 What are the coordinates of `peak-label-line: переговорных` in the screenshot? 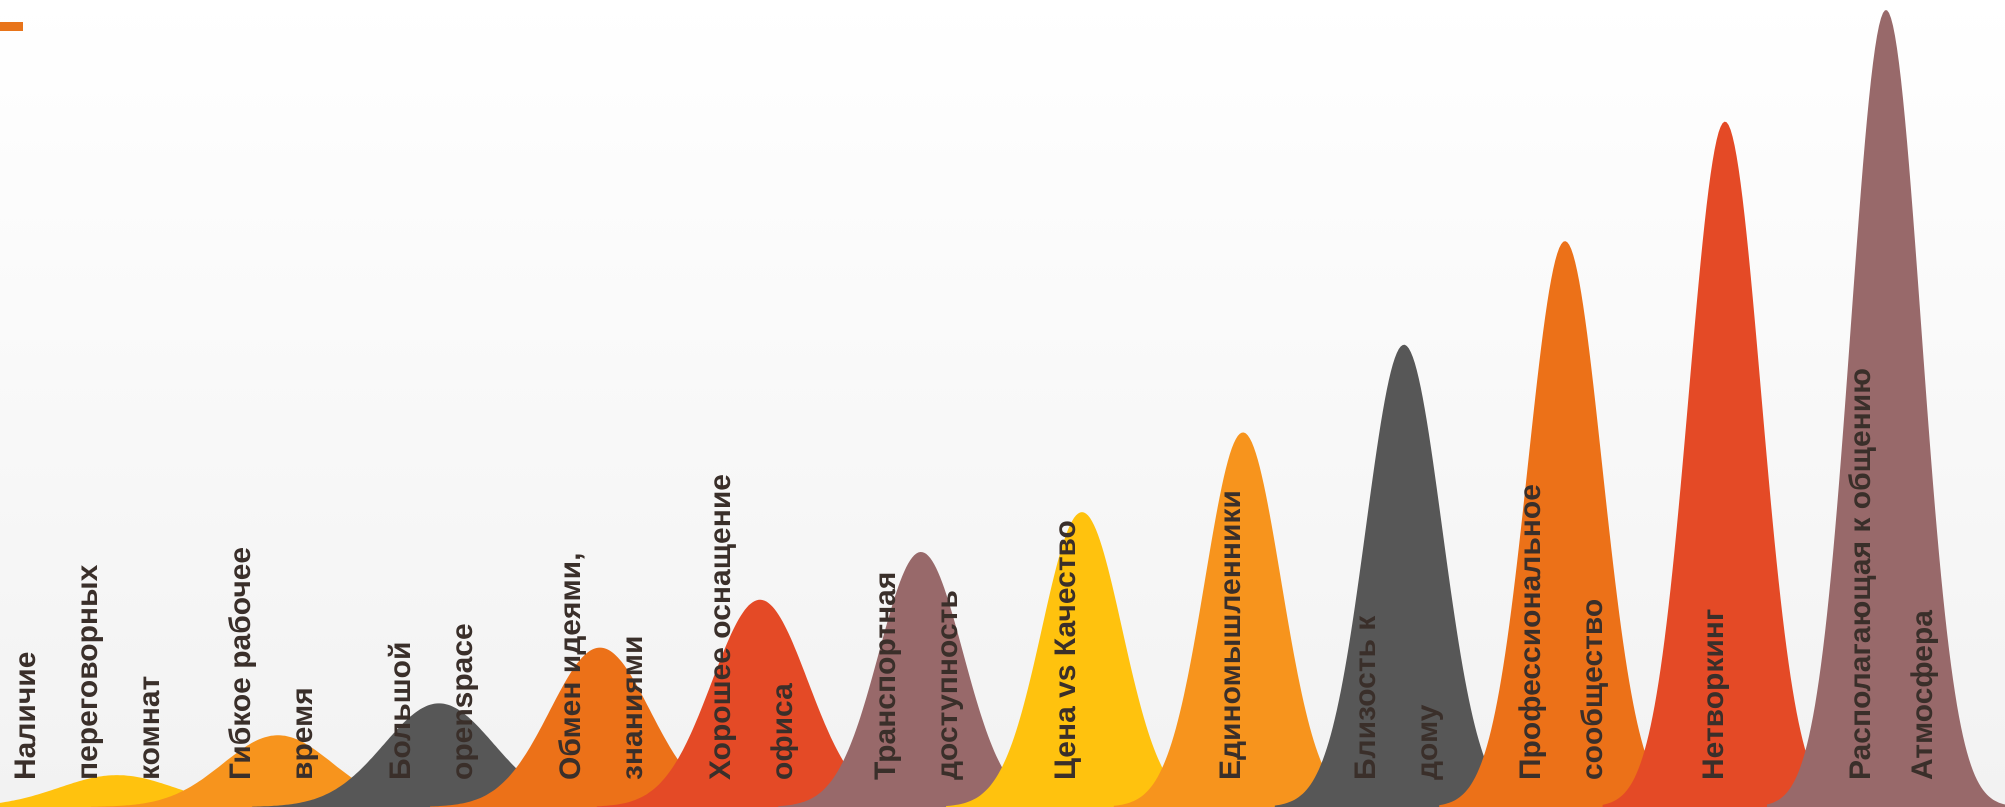 It's located at (87, 672).